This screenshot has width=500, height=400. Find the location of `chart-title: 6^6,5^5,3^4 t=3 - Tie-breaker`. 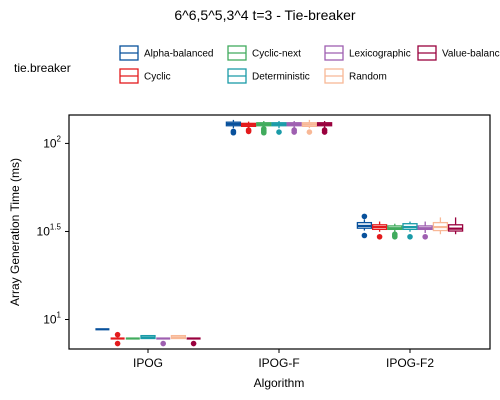

chart-title: 6^6,5^5,3^4 t=3 - Tie-breaker is located at coordinates (265, 15).